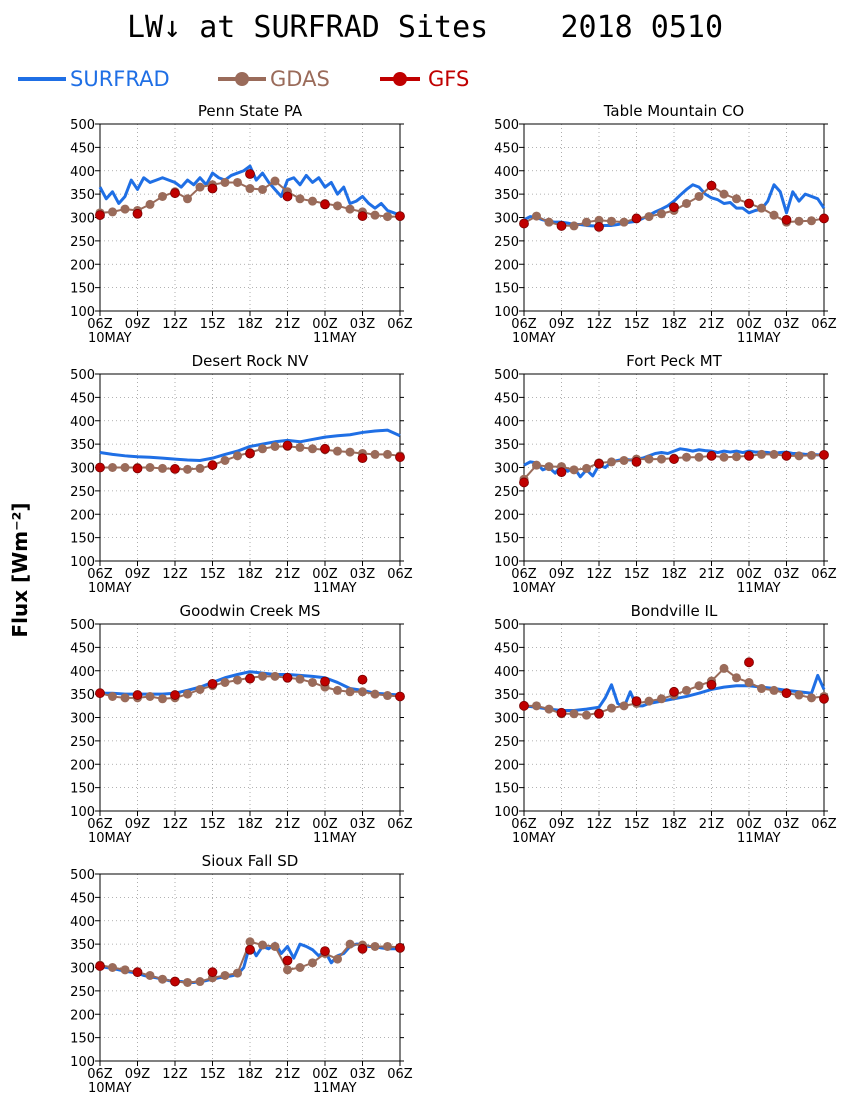 The image size is (850, 1100). What do you see at coordinates (82, 875) in the screenshot?
I see `y-tick-label: 500` at bounding box center [82, 875].